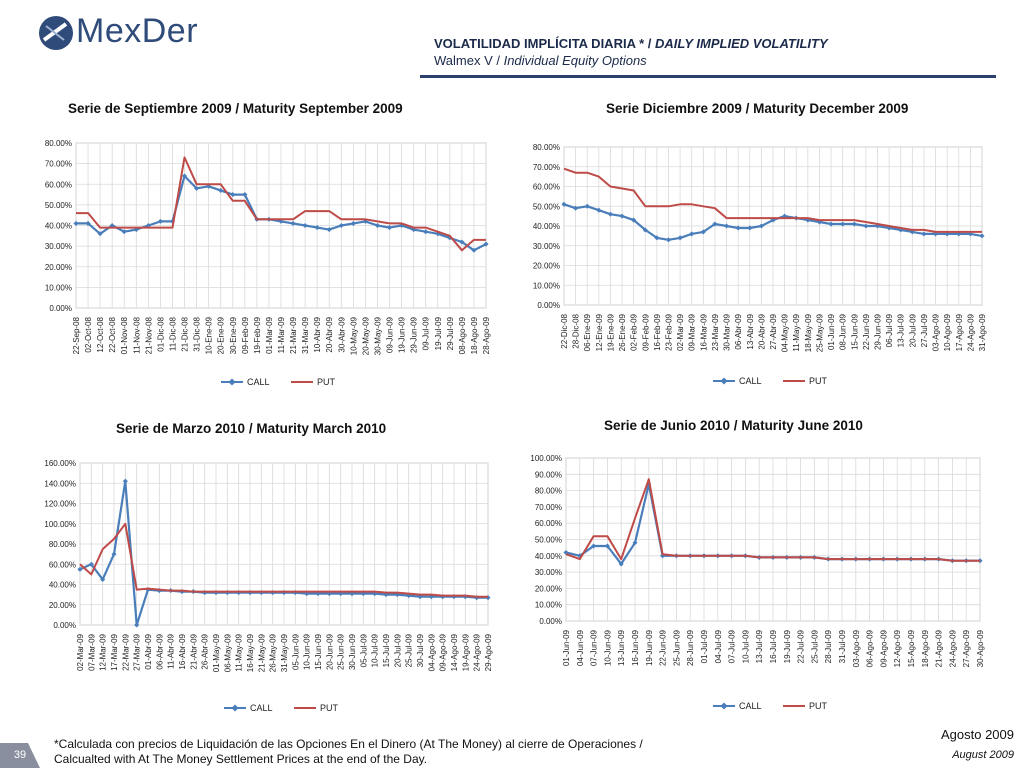 The image size is (1024, 768). I want to click on x-tick-label: 31-Jul-09, so click(842, 646).